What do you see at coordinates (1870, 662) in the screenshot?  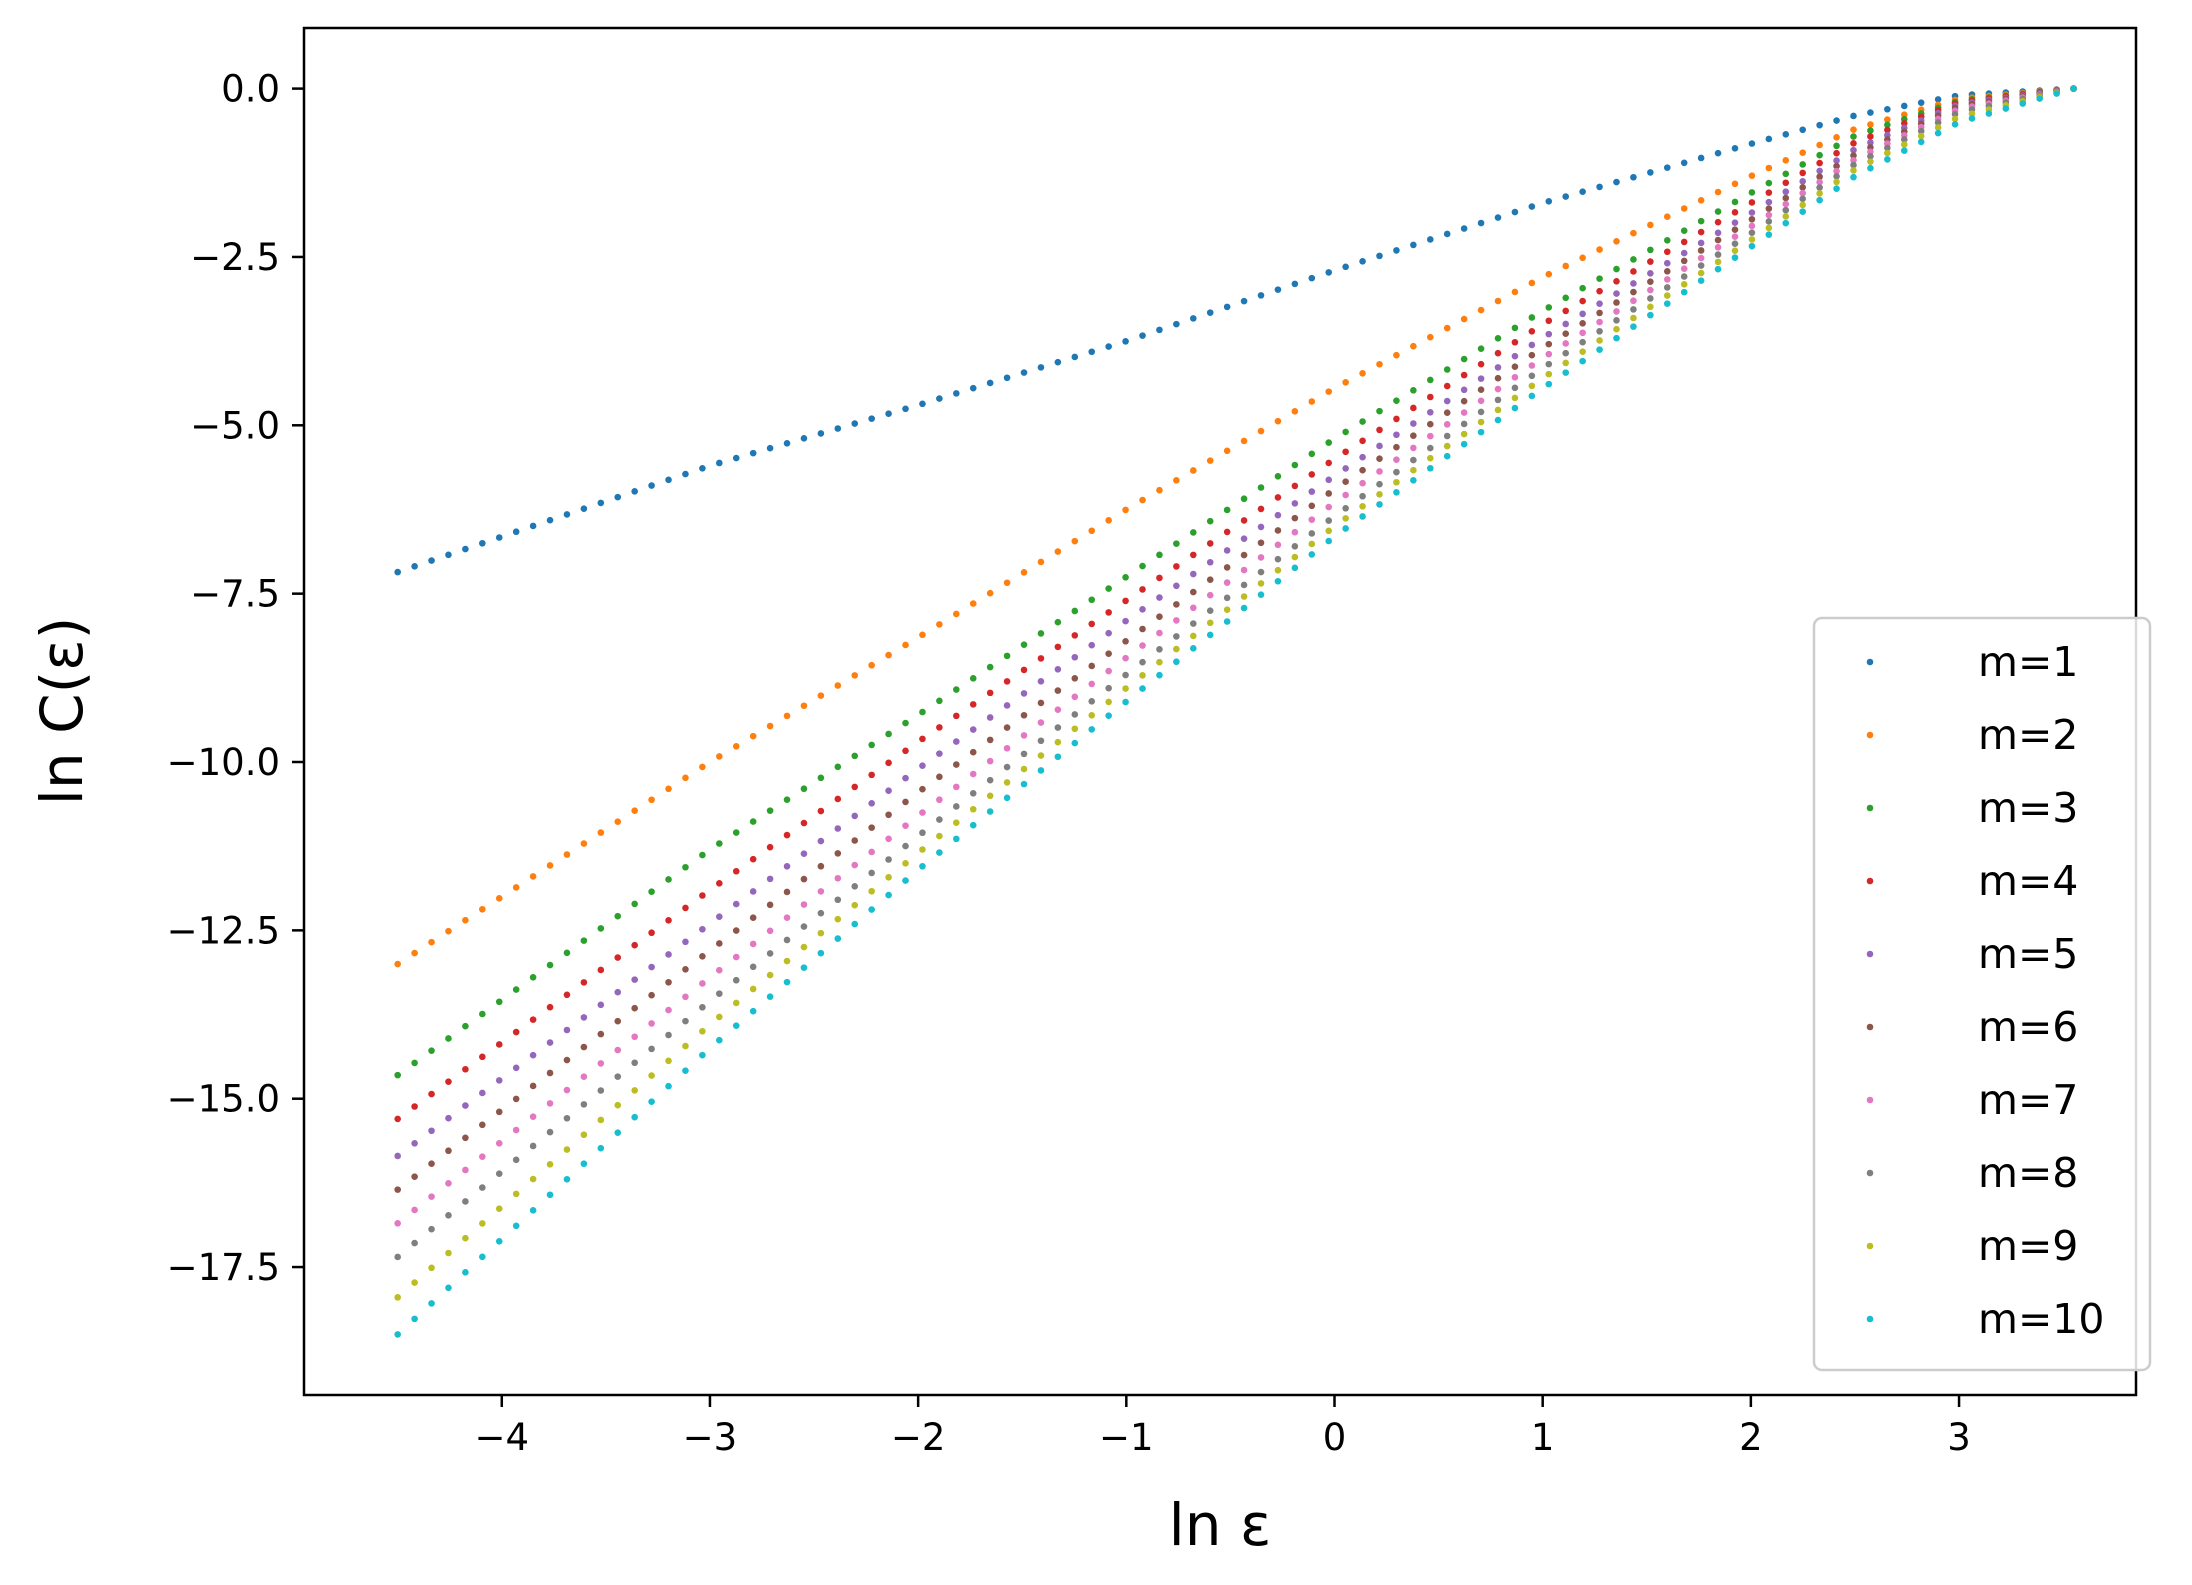 I see `legend-marker` at bounding box center [1870, 662].